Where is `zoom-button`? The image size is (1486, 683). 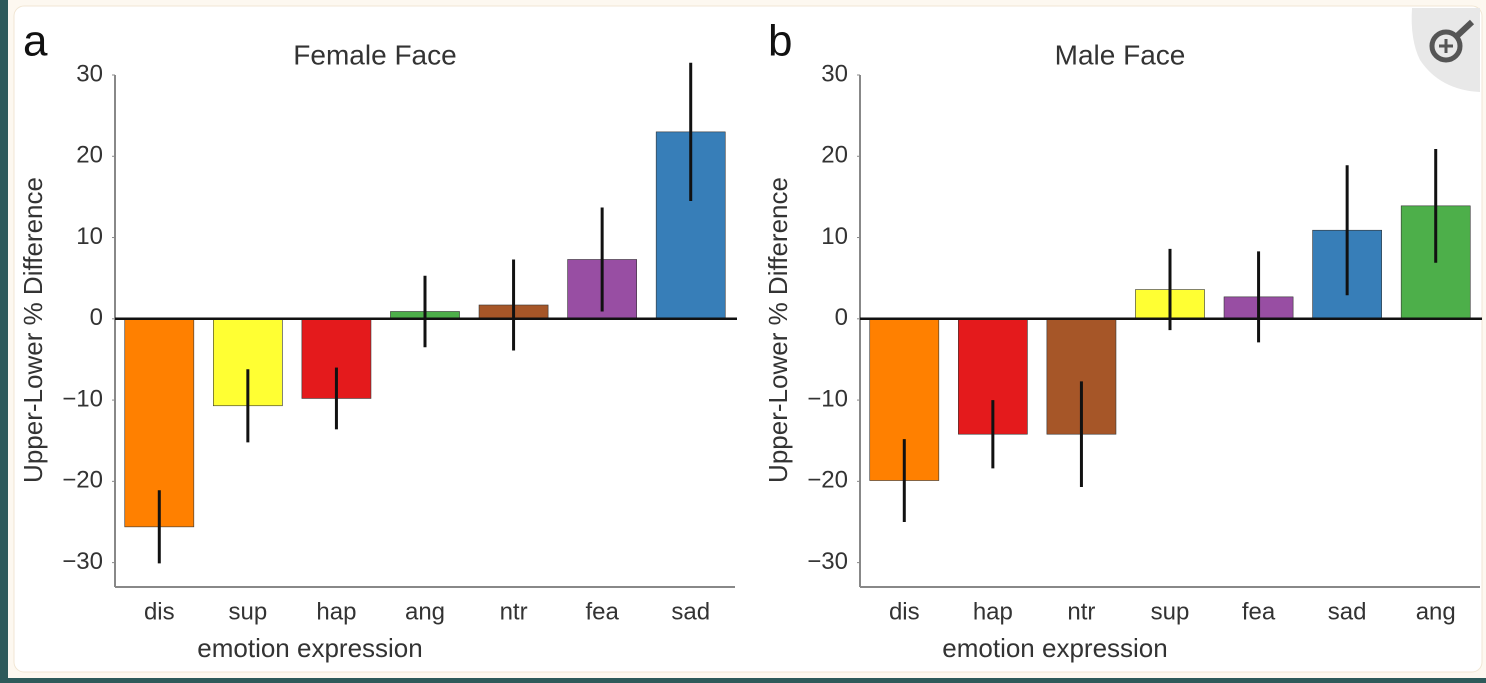
zoom-button is located at coordinates (1445, 50).